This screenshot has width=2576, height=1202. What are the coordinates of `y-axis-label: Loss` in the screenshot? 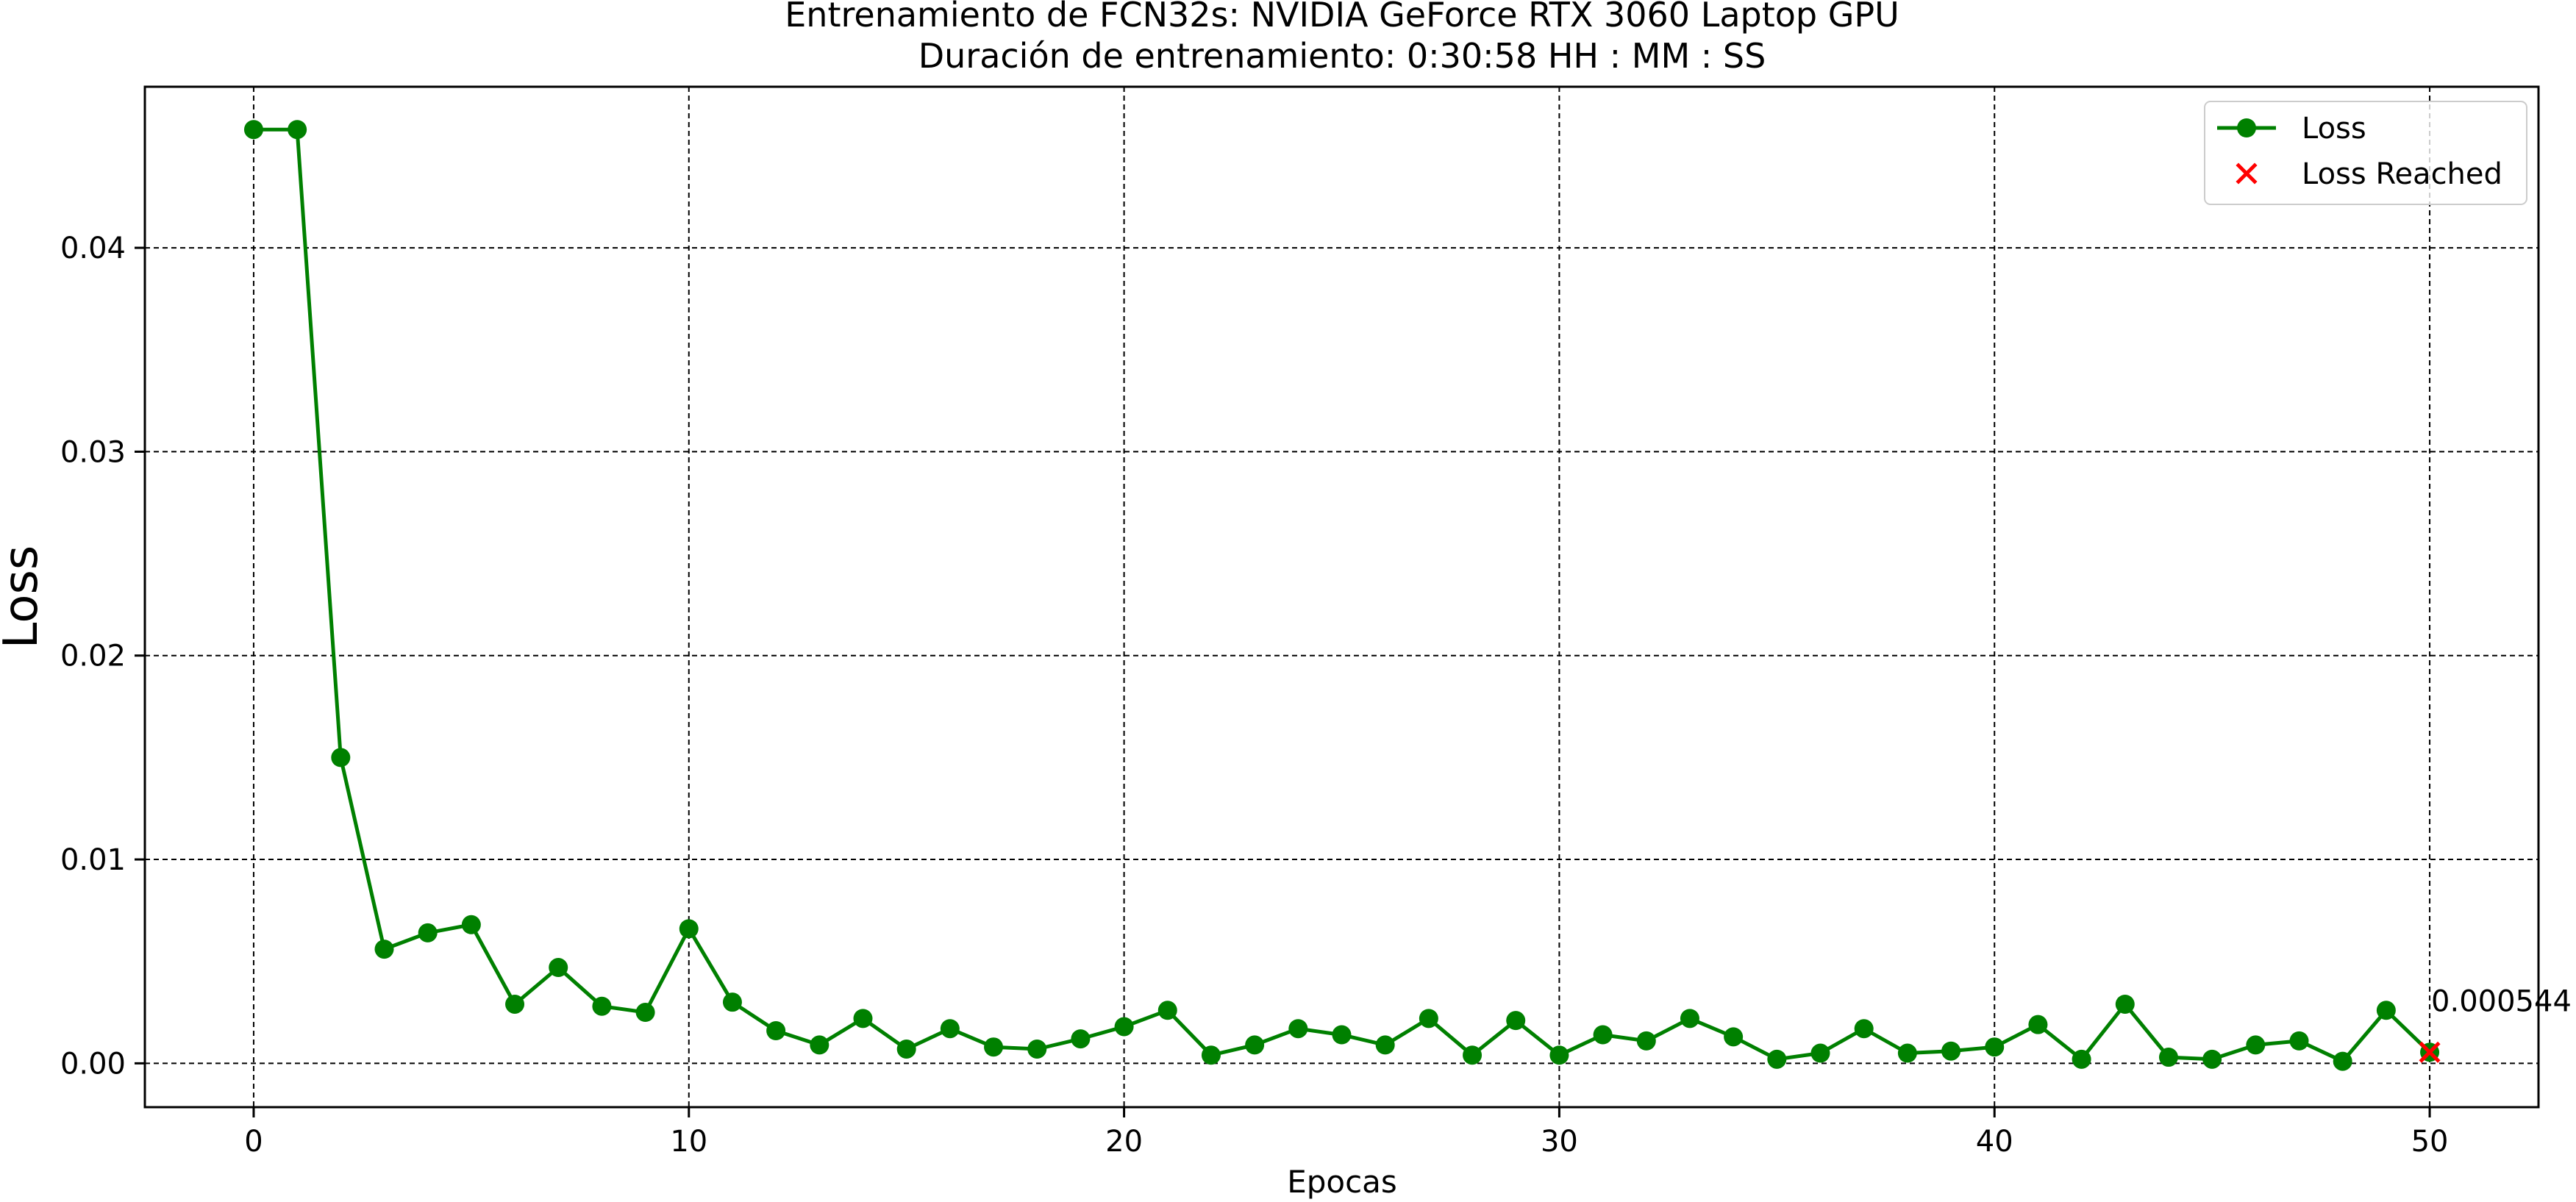 It's located at (24, 596).